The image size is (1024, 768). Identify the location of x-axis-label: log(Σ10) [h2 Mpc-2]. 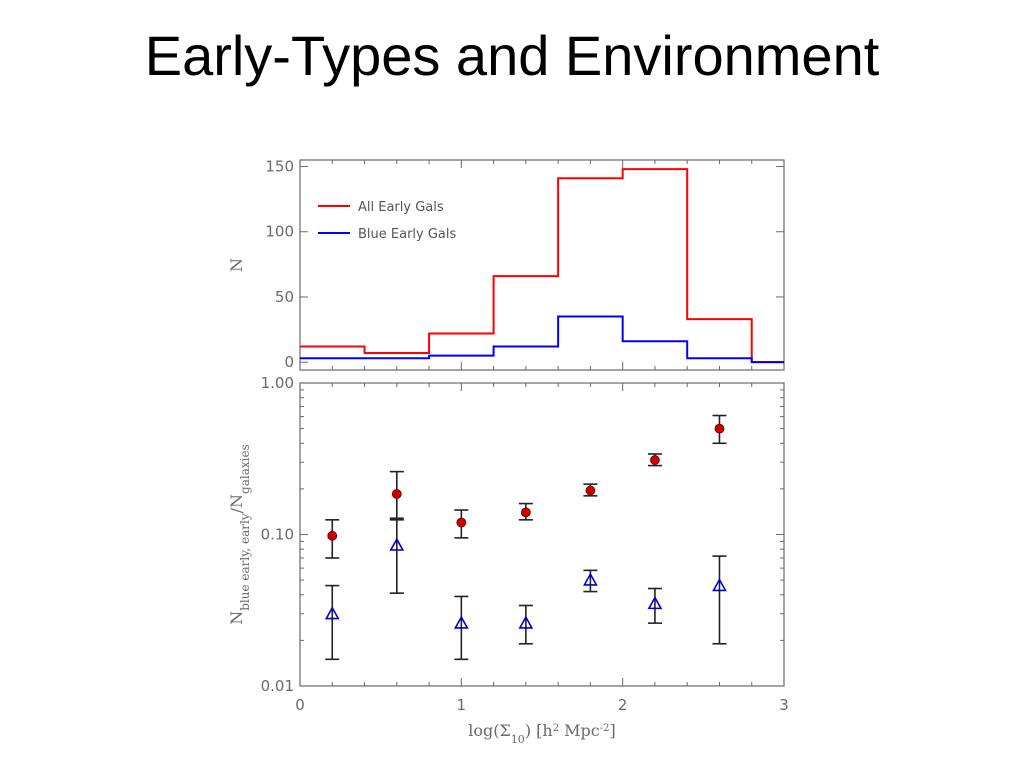
(541, 733).